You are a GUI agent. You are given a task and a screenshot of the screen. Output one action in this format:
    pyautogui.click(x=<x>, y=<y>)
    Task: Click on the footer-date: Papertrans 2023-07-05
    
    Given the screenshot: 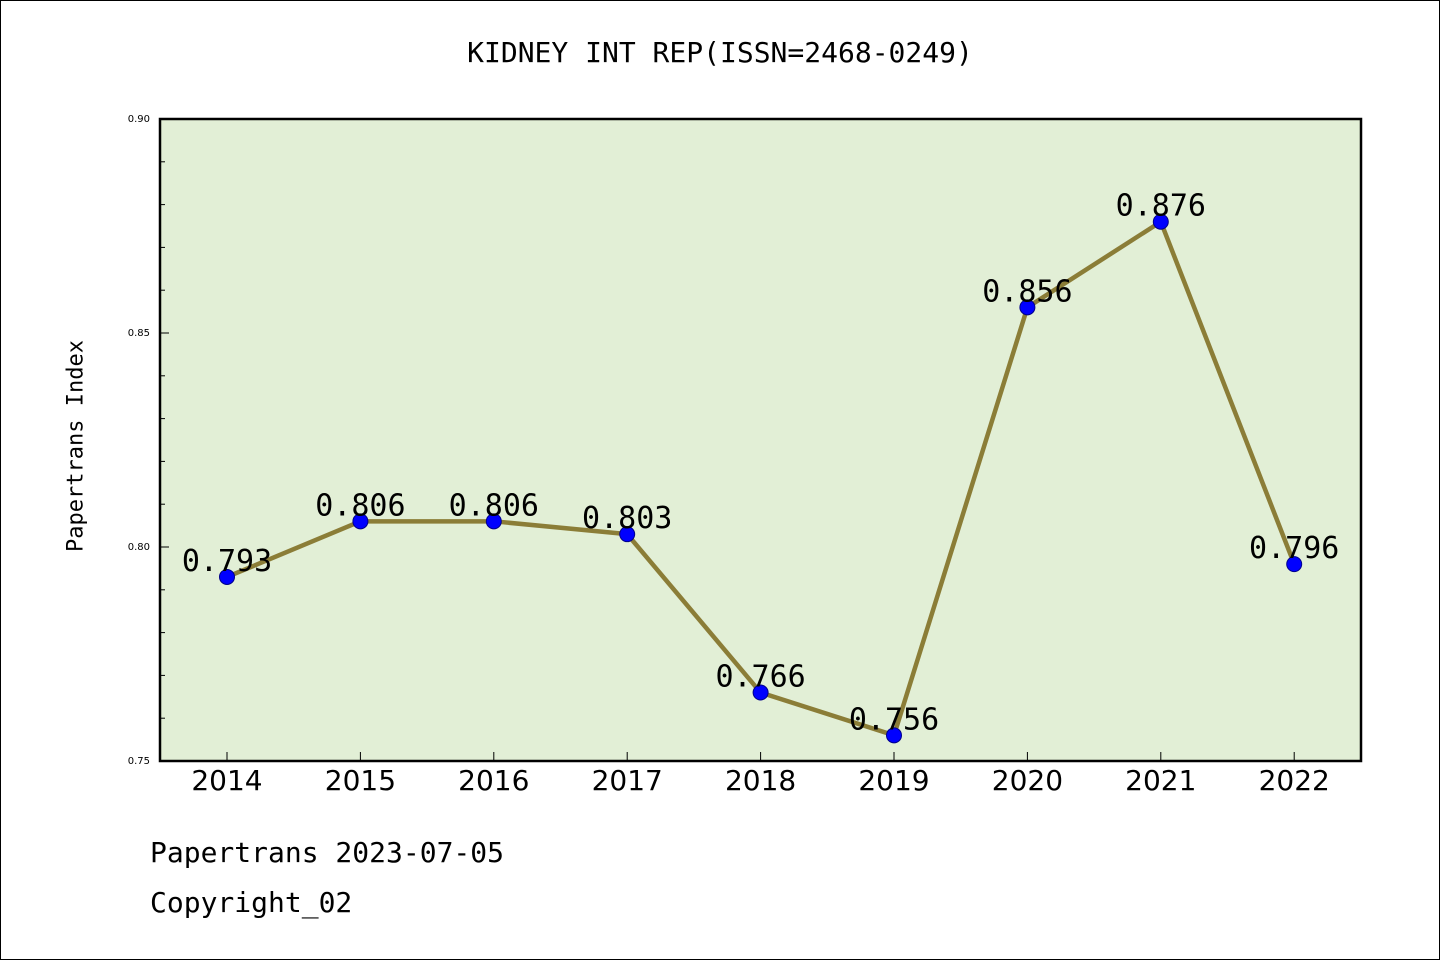 What is the action you would take?
    pyautogui.click(x=327, y=852)
    